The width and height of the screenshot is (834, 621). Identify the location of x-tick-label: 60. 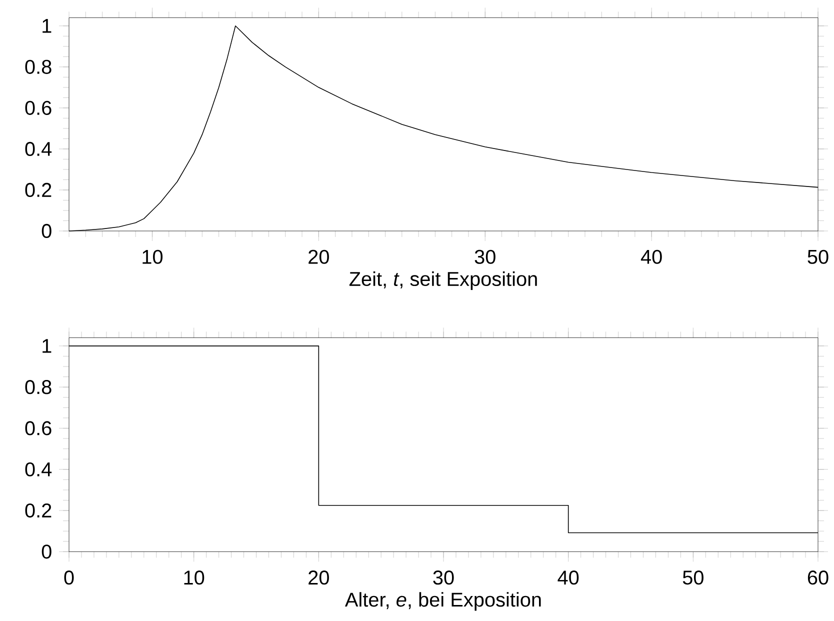
(818, 577).